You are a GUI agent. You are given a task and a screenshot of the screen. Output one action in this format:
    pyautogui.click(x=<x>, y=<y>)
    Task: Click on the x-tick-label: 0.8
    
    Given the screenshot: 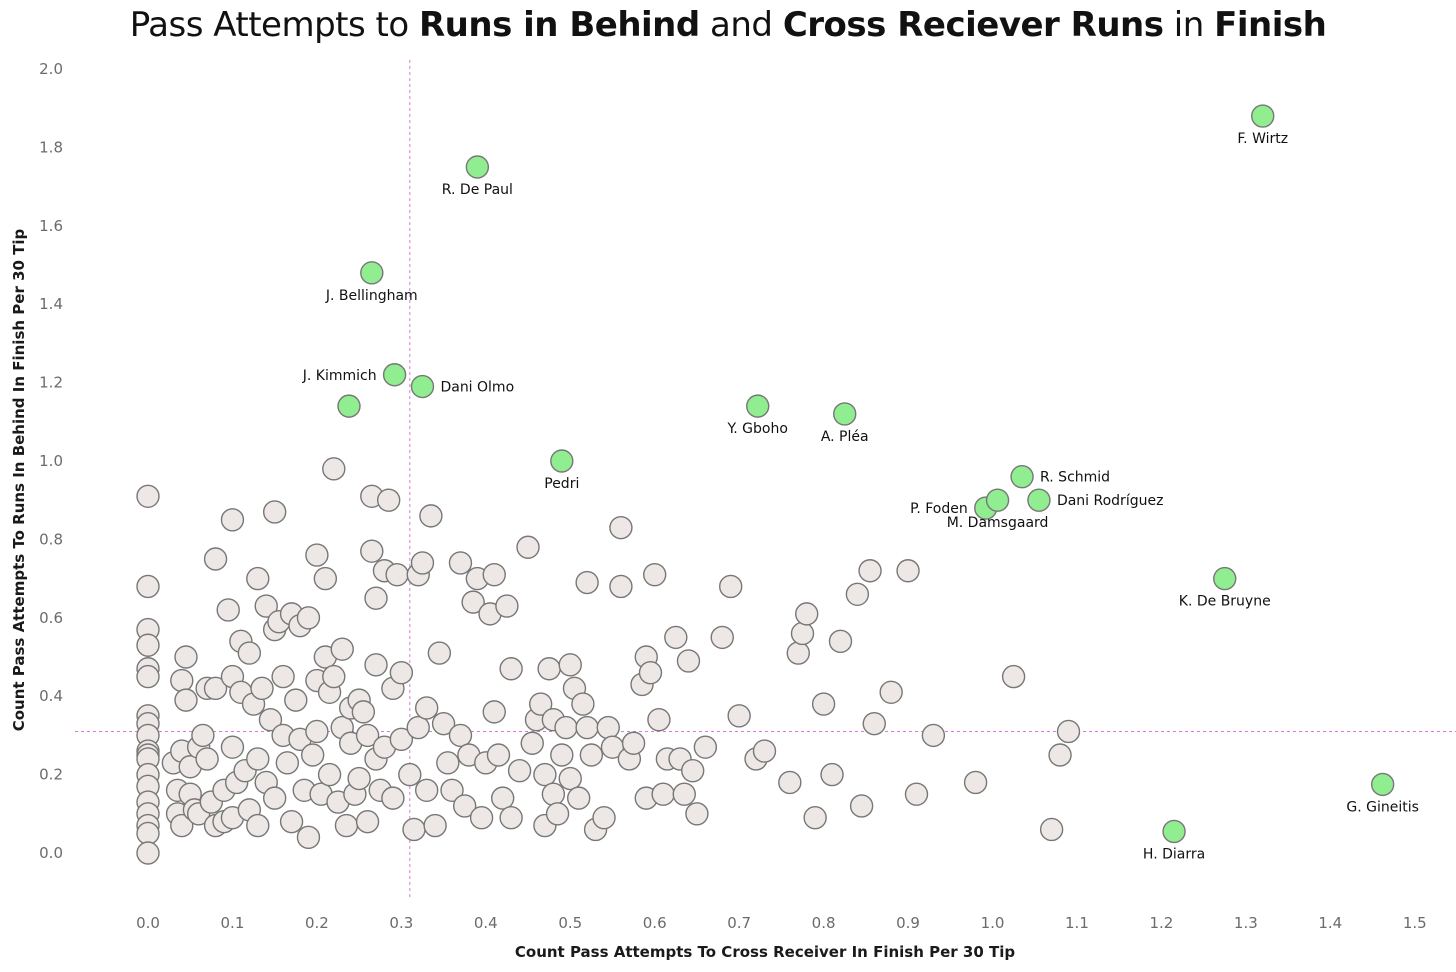 What is the action you would take?
    pyautogui.click(x=824, y=923)
    